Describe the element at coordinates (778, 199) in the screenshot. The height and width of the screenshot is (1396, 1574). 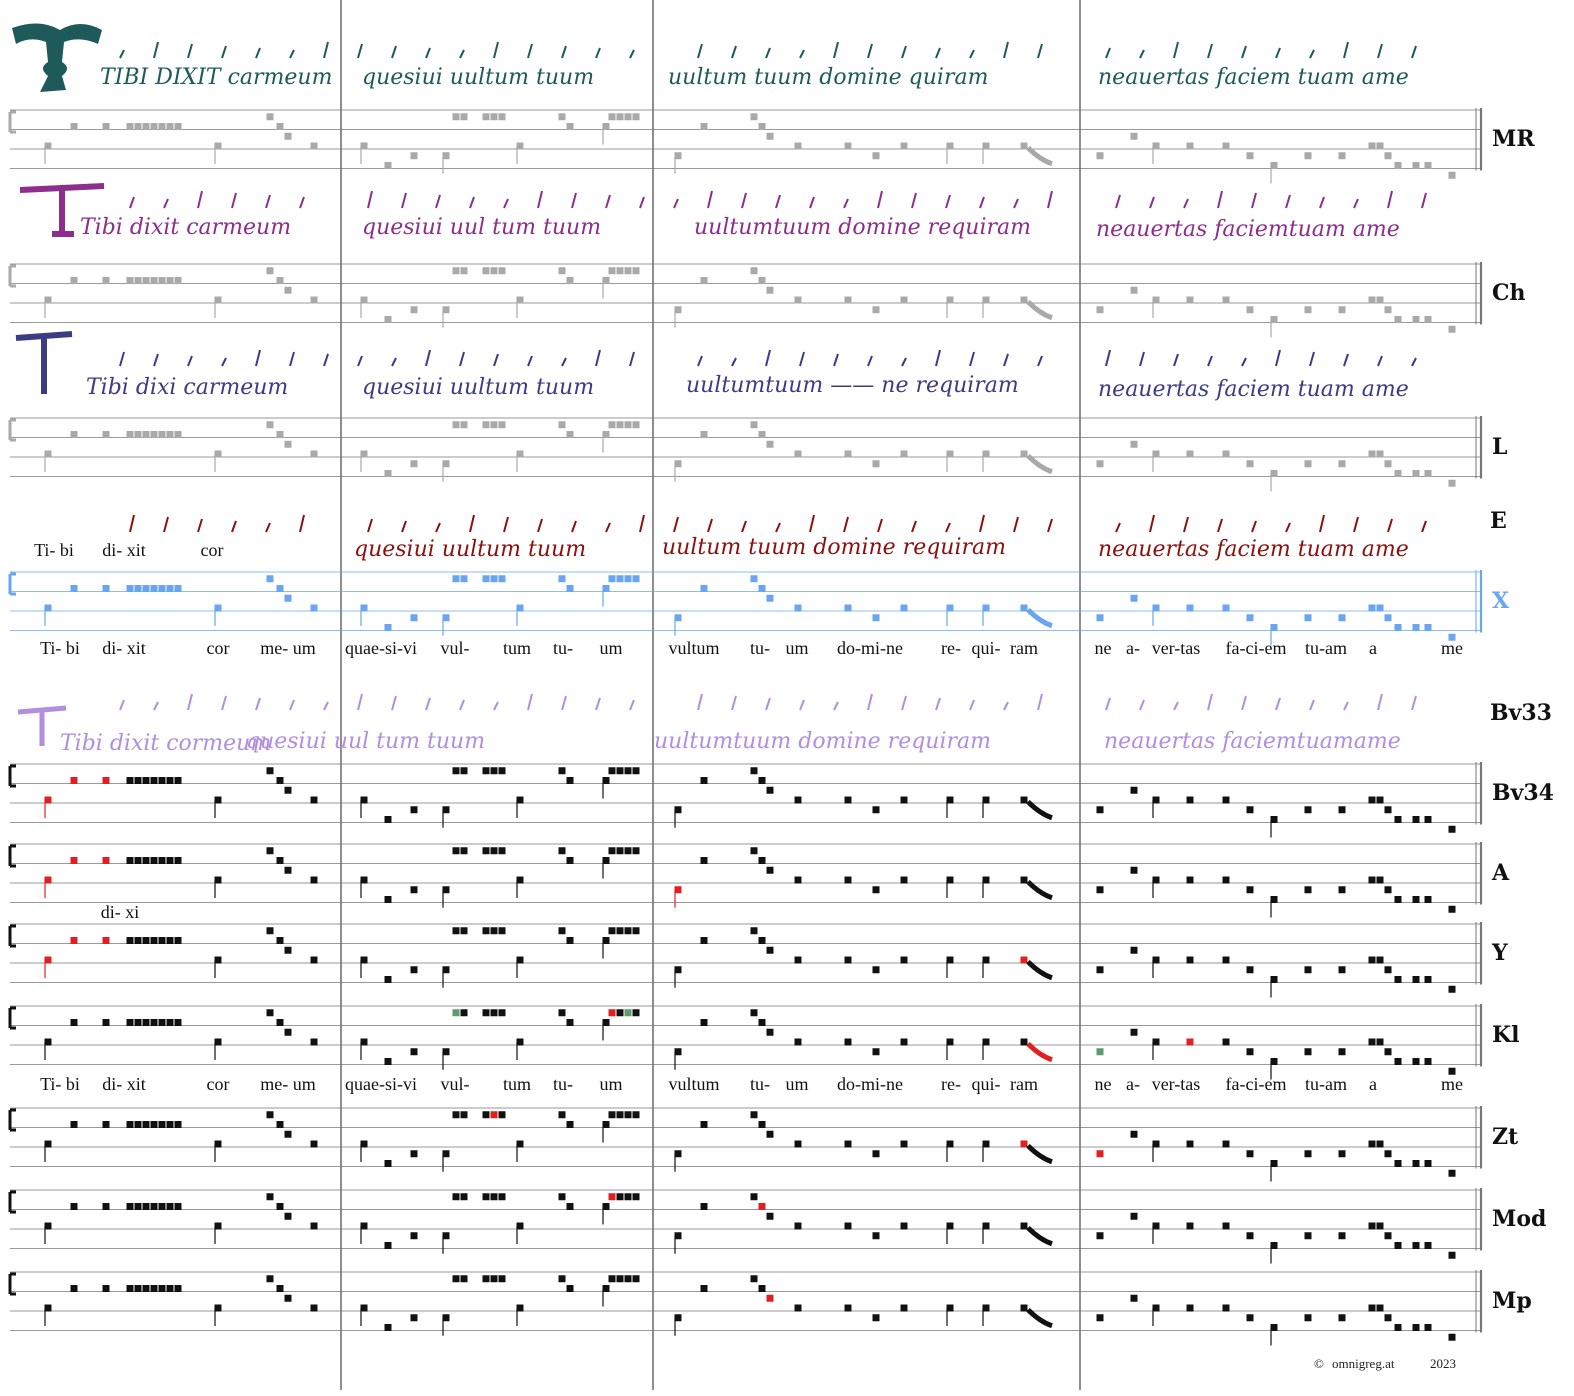
I see `neume-row` at that location.